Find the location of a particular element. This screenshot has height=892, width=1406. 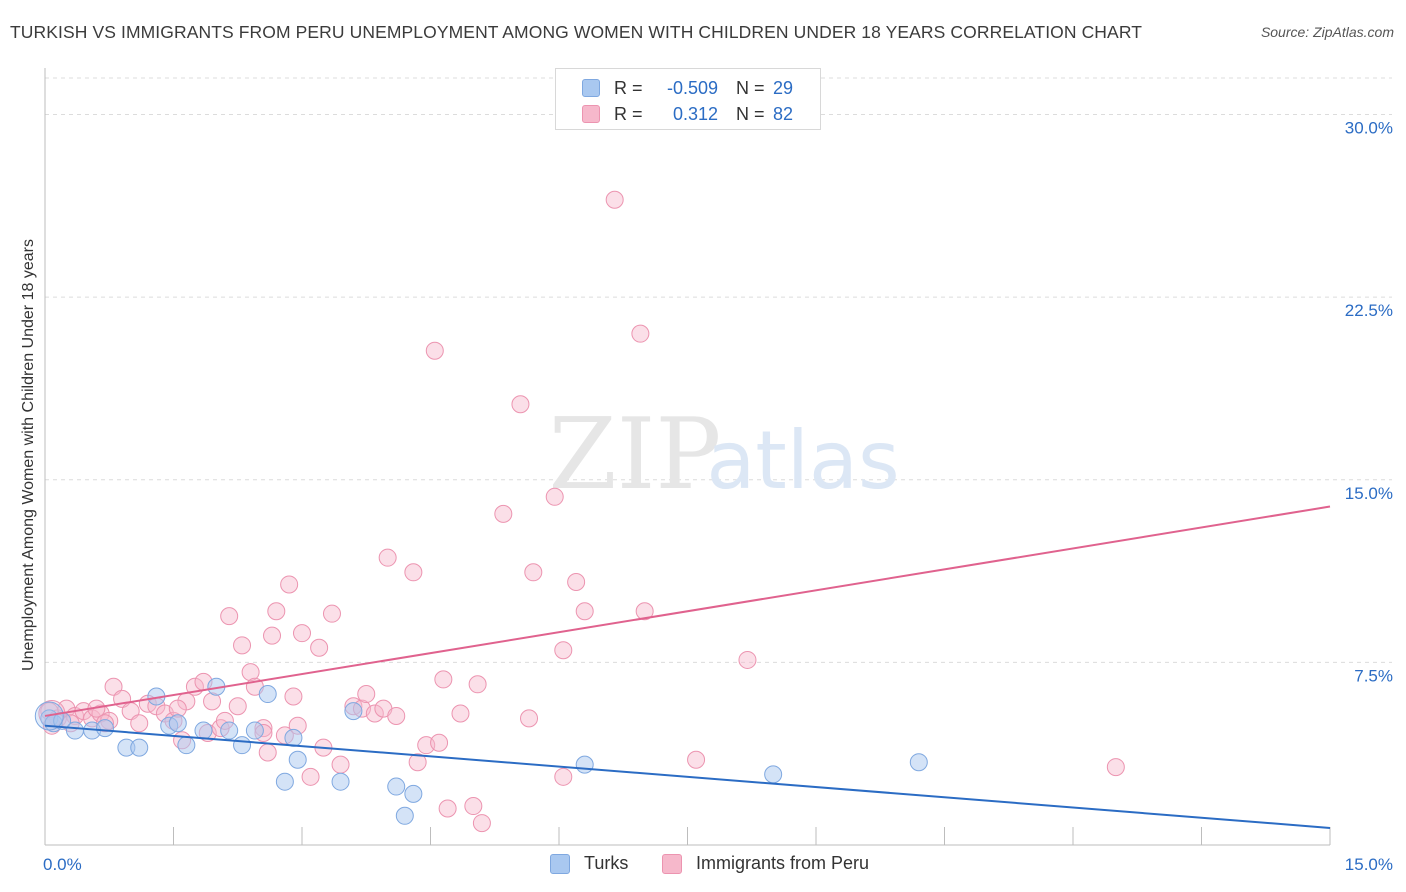

watermark: ZIP atlas is located at coordinates (724, 455).